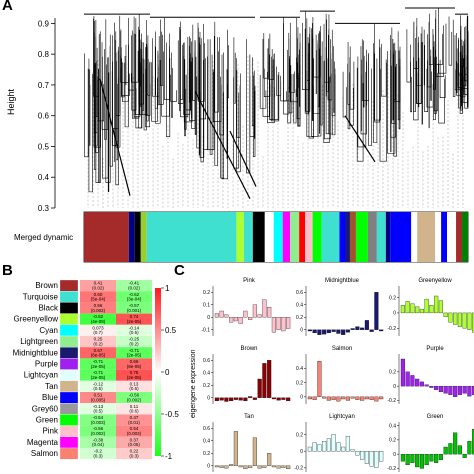 This screenshot has width=474, height=474. What do you see at coordinates (11, 101) in the screenshot?
I see `dendrogram-y-axis-label: Height` at bounding box center [11, 101].